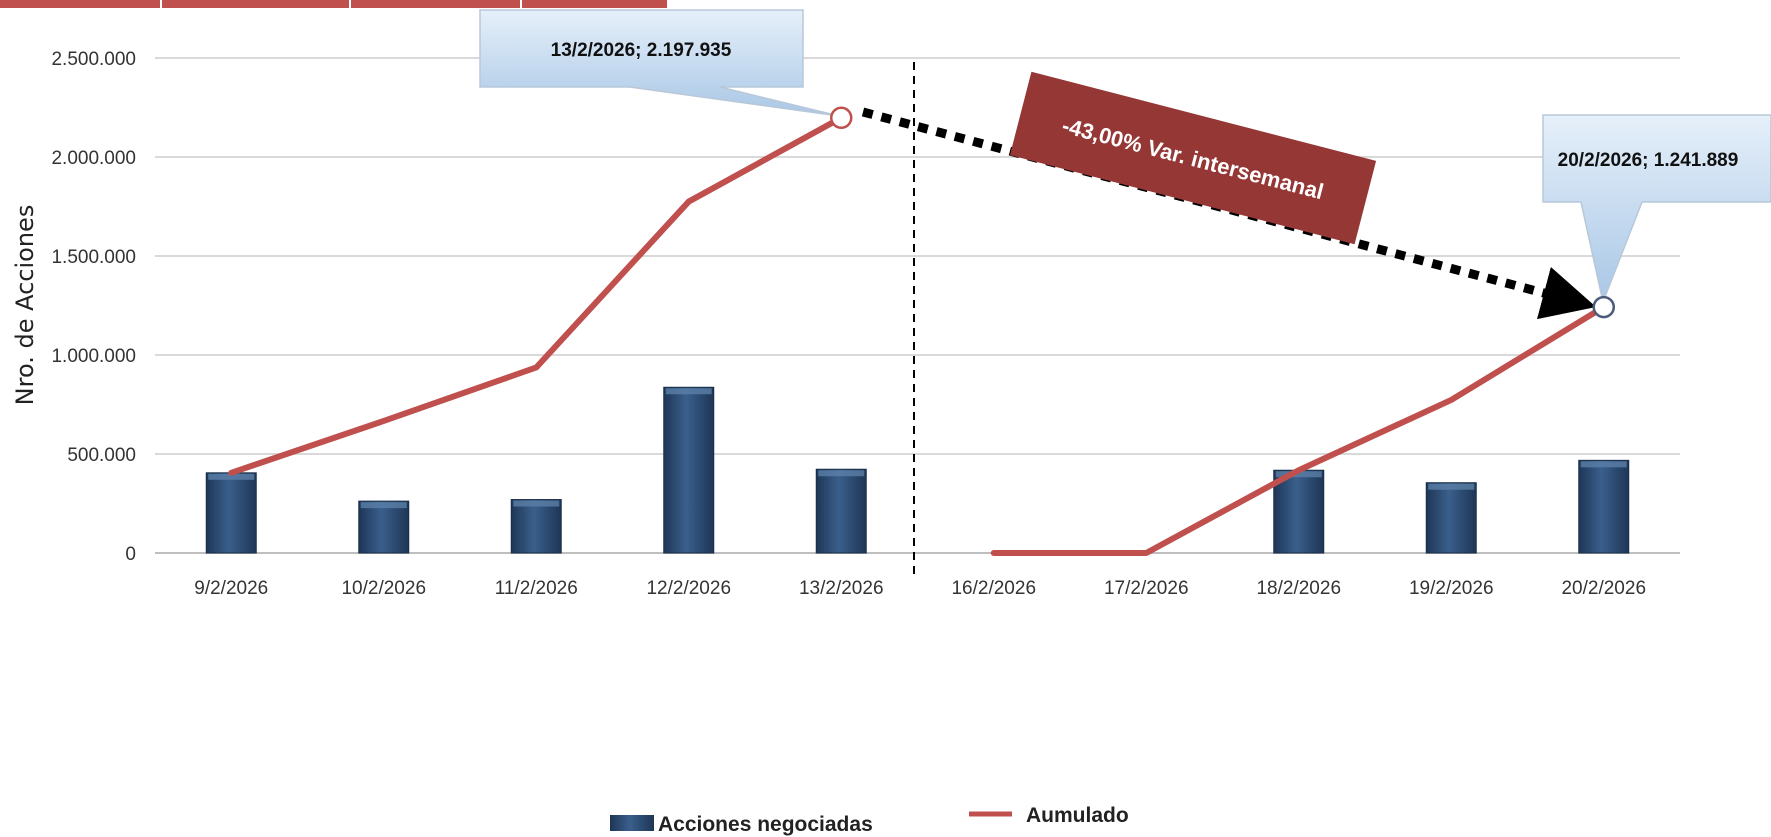 Image resolution: width=1771 pixels, height=837 pixels. What do you see at coordinates (1603, 588) in the screenshot?
I see `x-tick-label: 20/2/2026` at bounding box center [1603, 588].